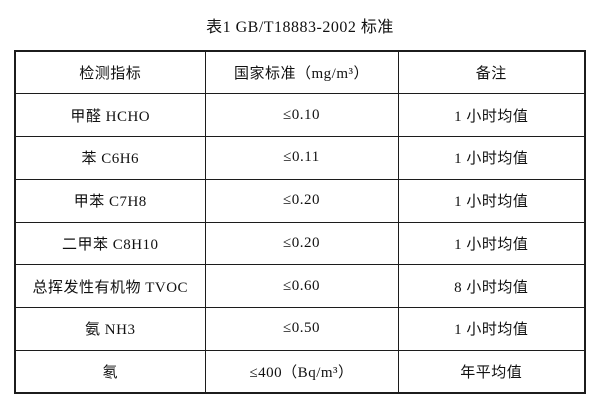 The width and height of the screenshot is (600, 400). I want to click on cell-standard: ≤0.10, so click(301, 115).